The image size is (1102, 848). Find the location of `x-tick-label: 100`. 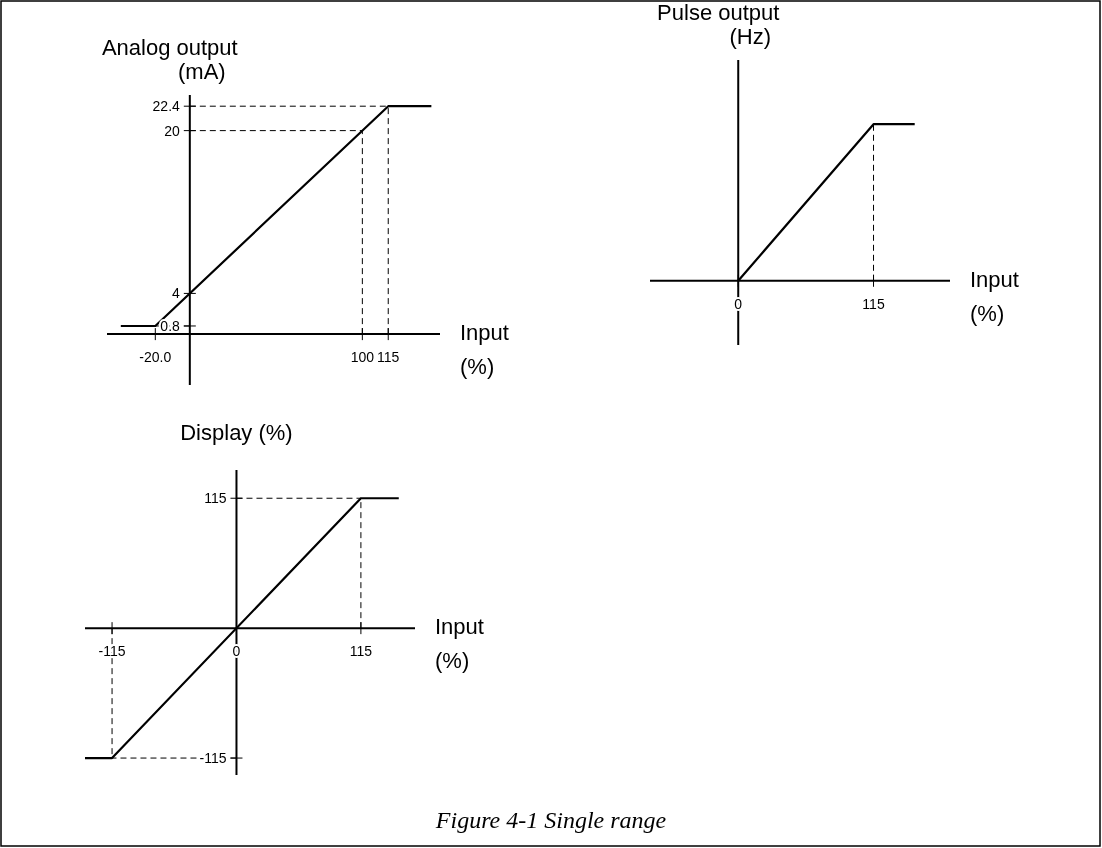

x-tick-label: 100 is located at coordinates (362, 357).